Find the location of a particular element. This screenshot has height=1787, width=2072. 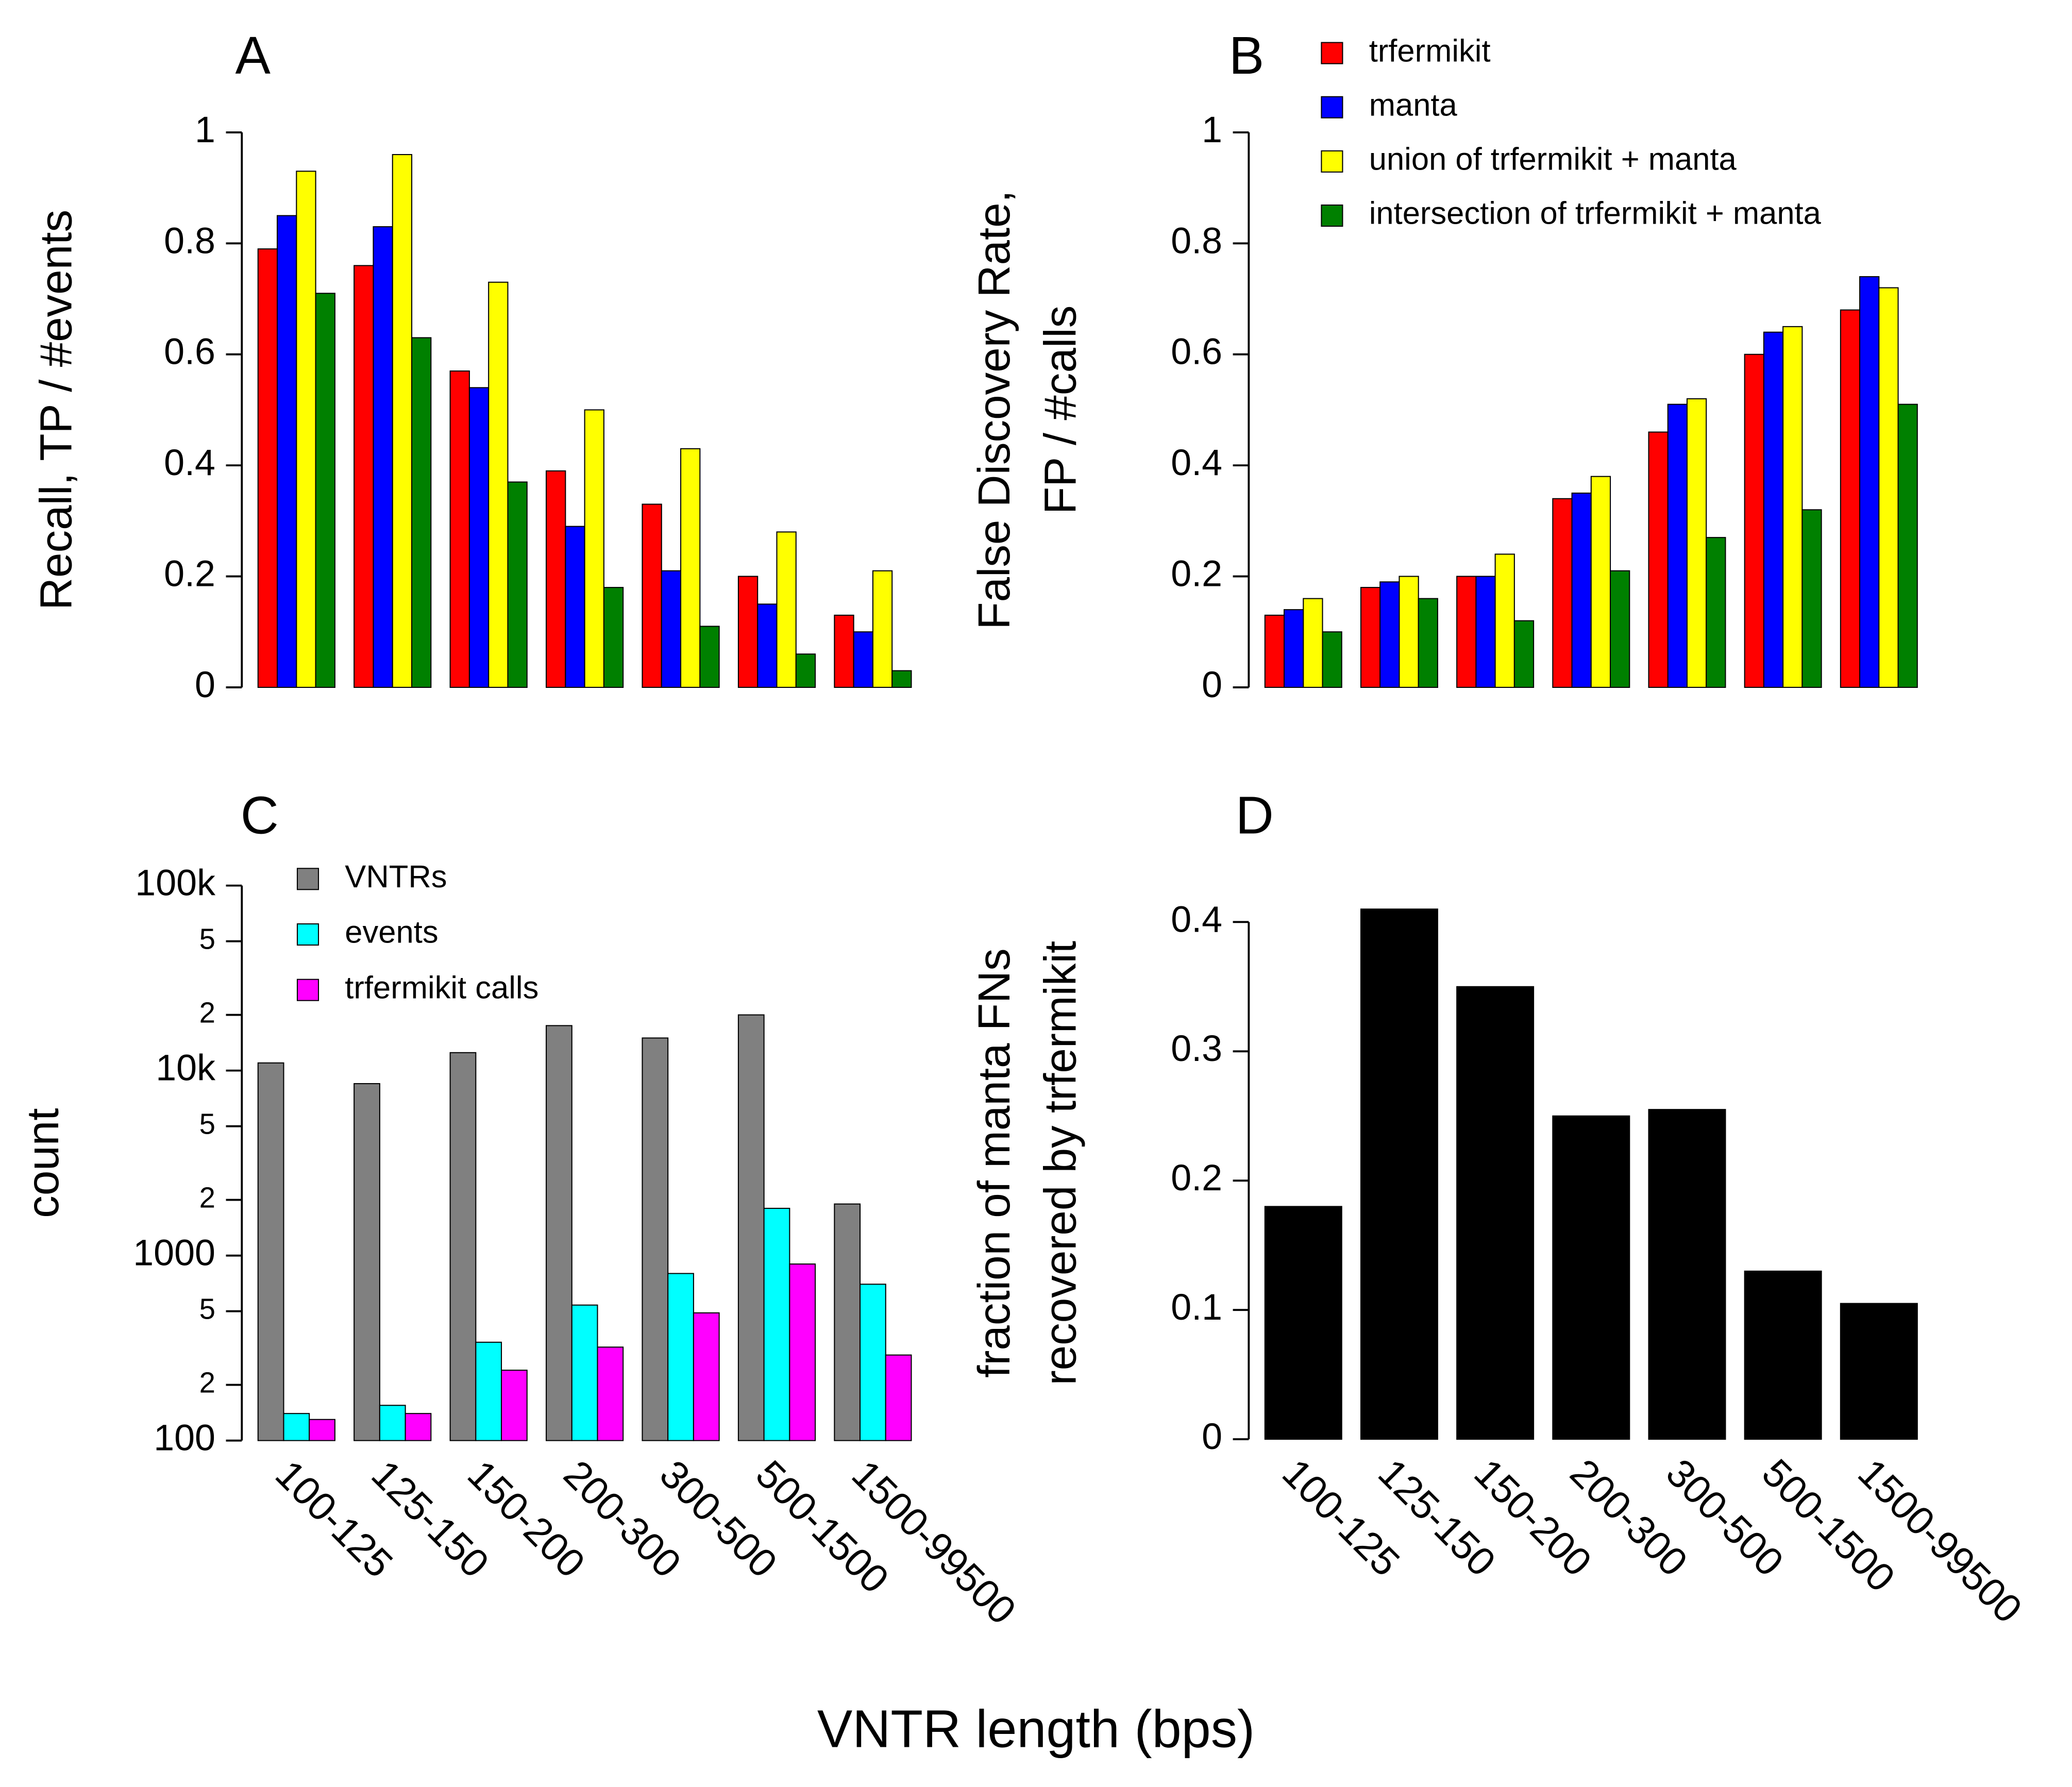

legend-label: trfermikit is located at coordinates (1430, 51).